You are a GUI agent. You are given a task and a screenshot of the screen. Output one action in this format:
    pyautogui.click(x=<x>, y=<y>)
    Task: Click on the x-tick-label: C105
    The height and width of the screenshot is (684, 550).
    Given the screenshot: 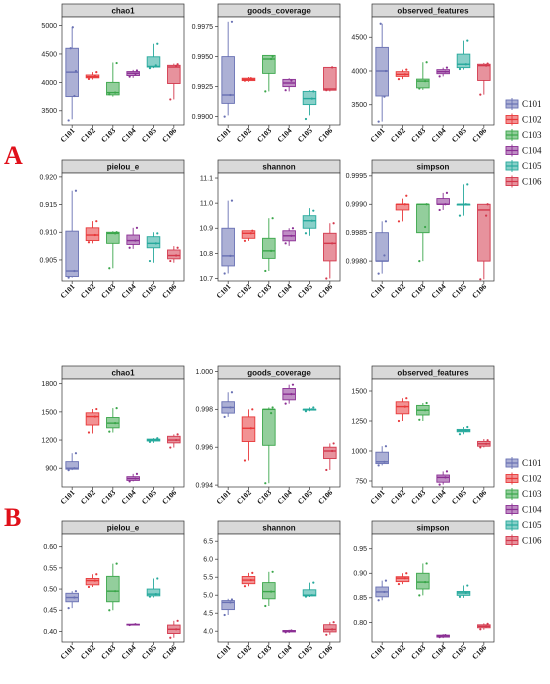 What is the action you would take?
    pyautogui.click(x=305, y=497)
    